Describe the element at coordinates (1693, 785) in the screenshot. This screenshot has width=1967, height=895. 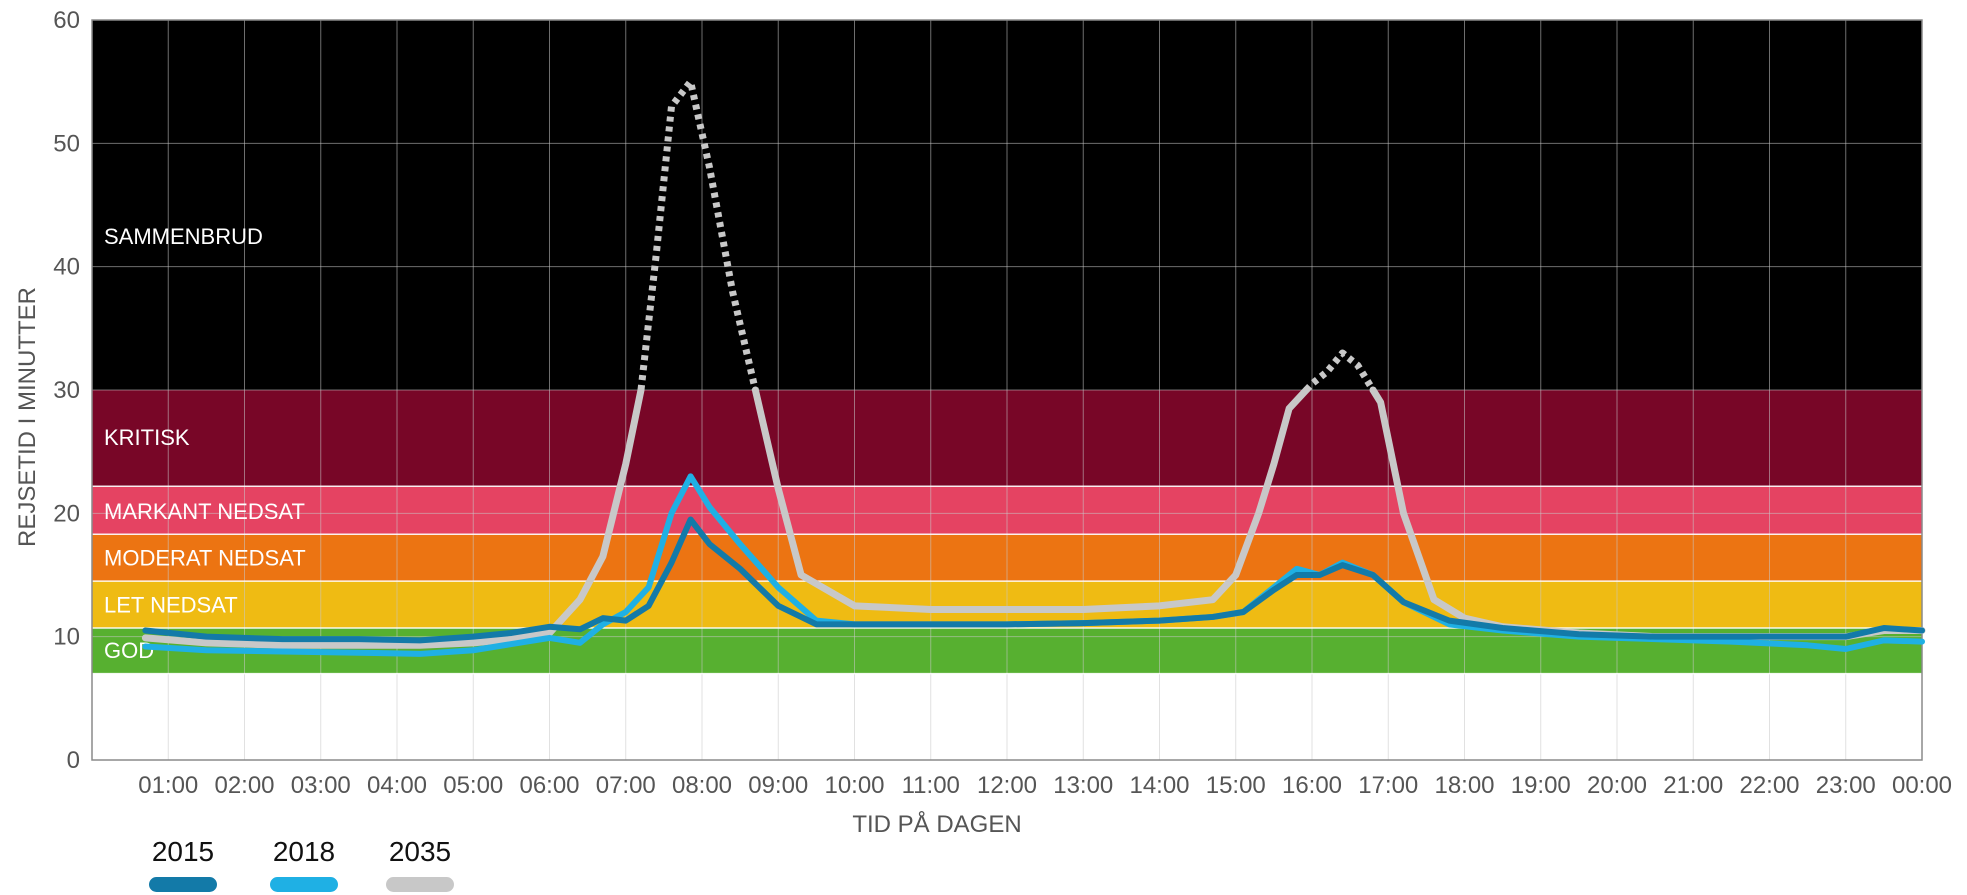
I see `x-tick-label: 21:00` at that location.